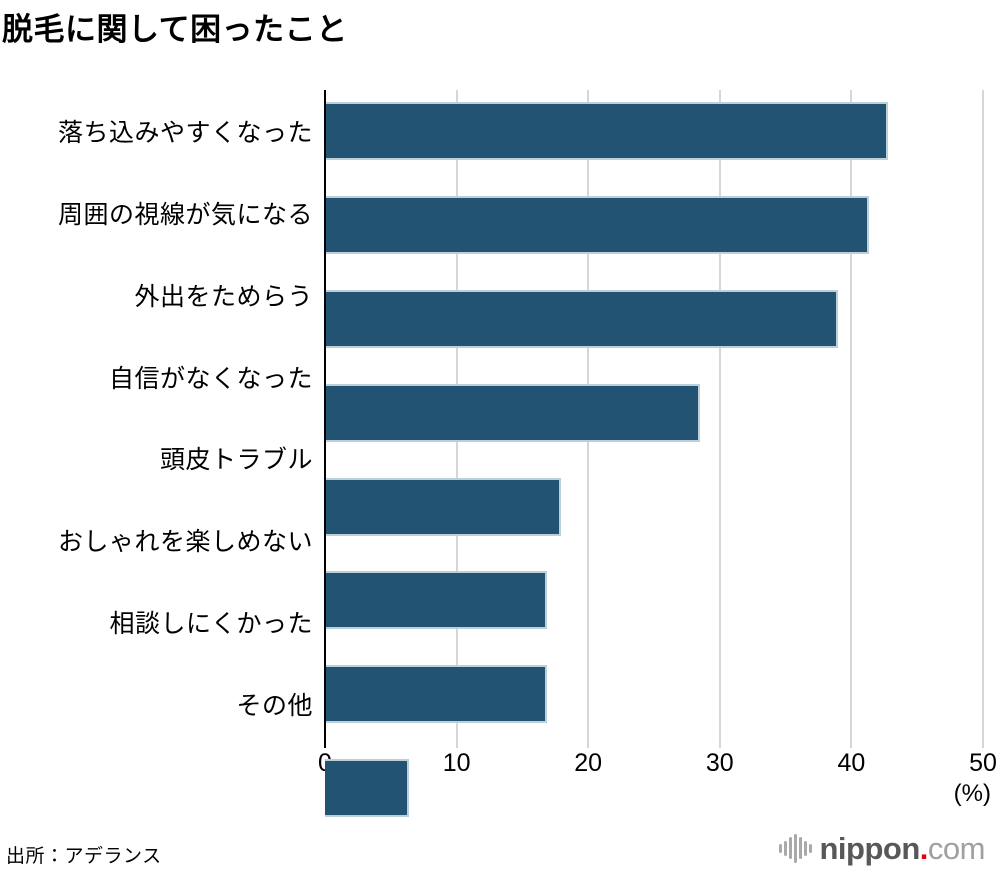  I want to click on y-axis-line, so click(325, 419).